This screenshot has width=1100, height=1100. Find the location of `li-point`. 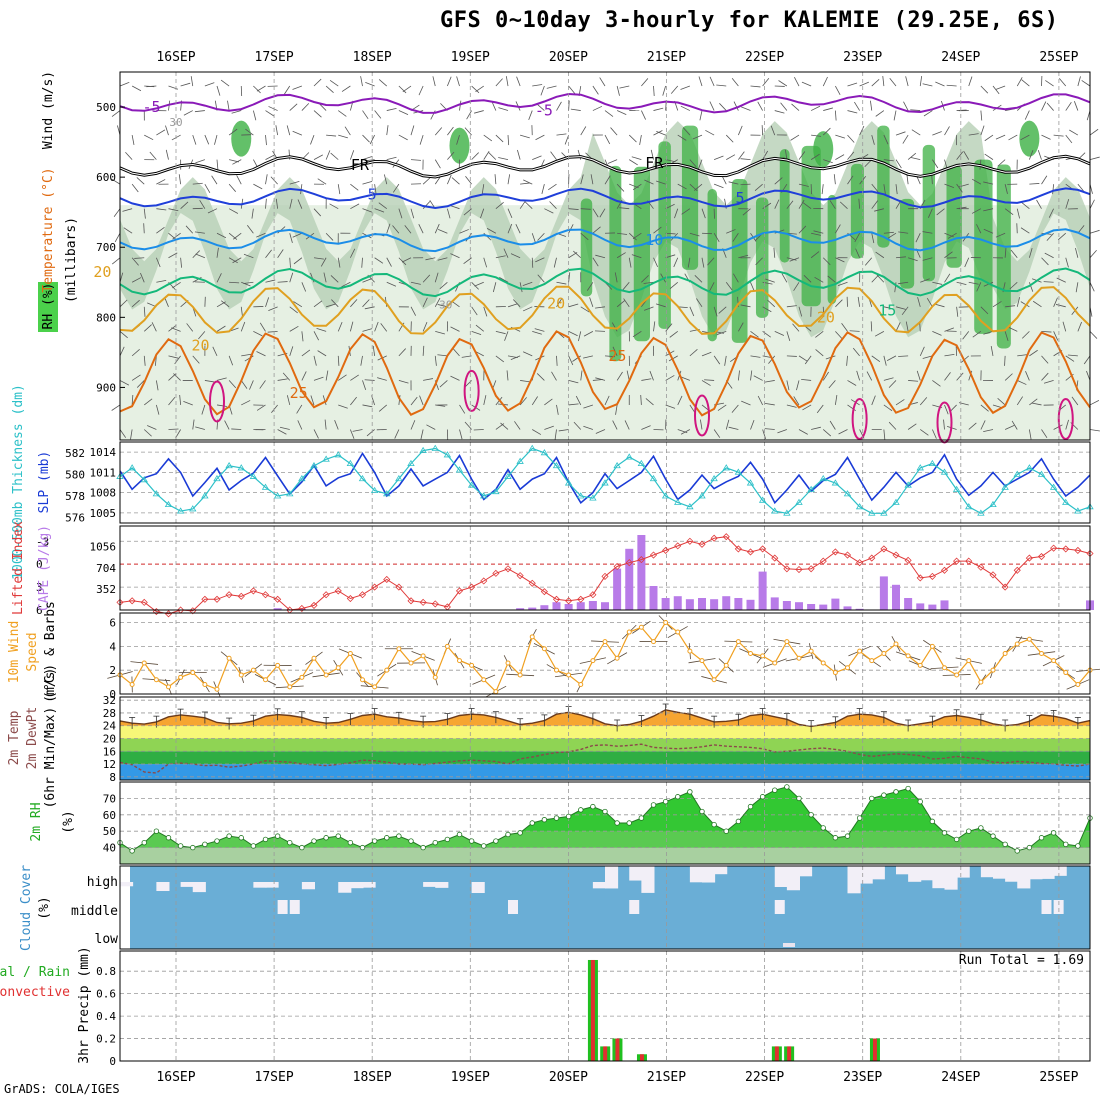

li-point is located at coordinates (472, 587).